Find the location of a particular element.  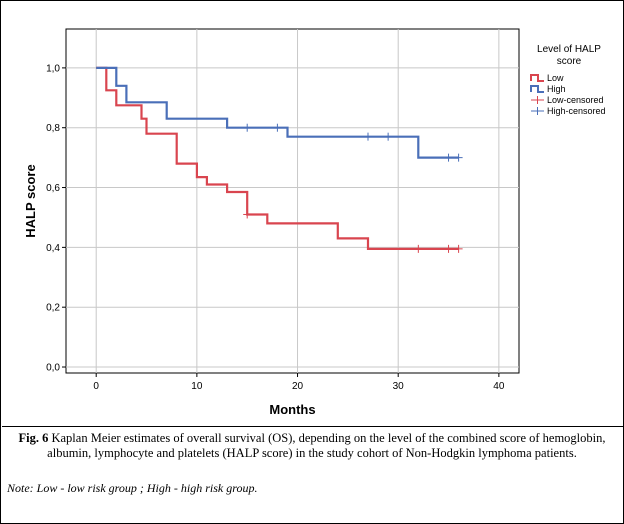

legend-swatch-low is located at coordinates (537, 78).